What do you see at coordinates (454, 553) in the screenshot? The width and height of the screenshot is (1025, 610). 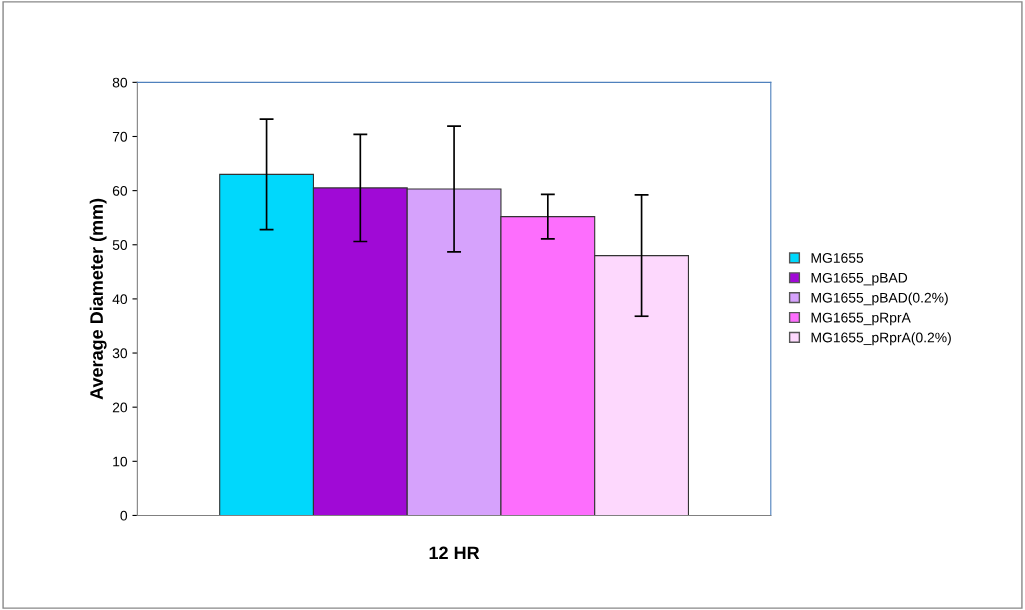 I see `x-tick-label: 12 HR` at bounding box center [454, 553].